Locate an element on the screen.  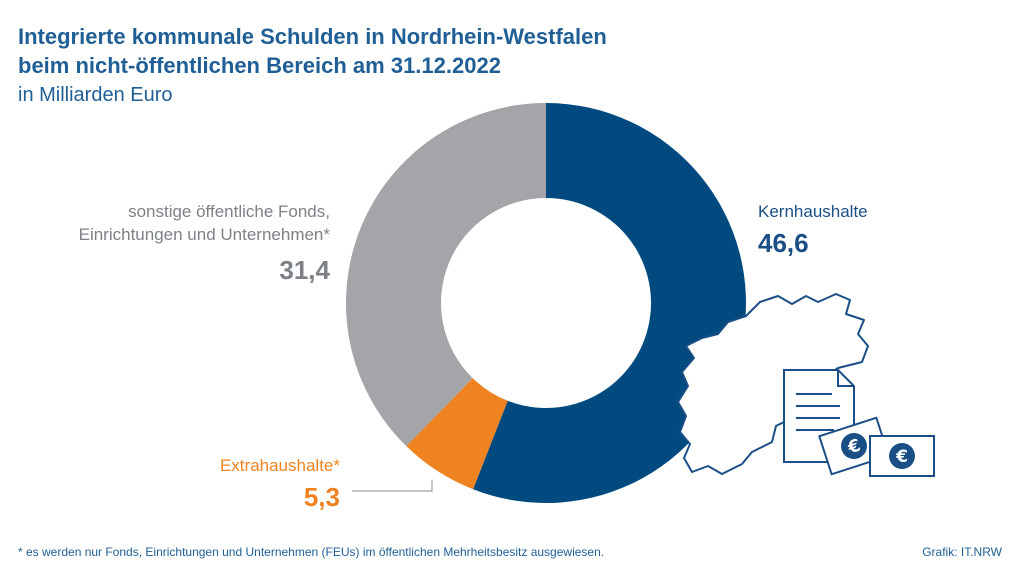
label-kernhaushalte-name: Kernhaushalte is located at coordinates (813, 211).